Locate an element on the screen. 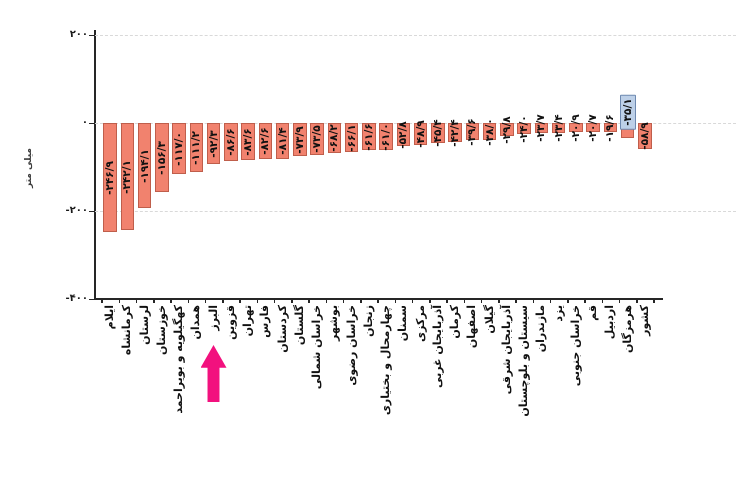  y-axis-title: میلی متر is located at coordinates (29, 168).